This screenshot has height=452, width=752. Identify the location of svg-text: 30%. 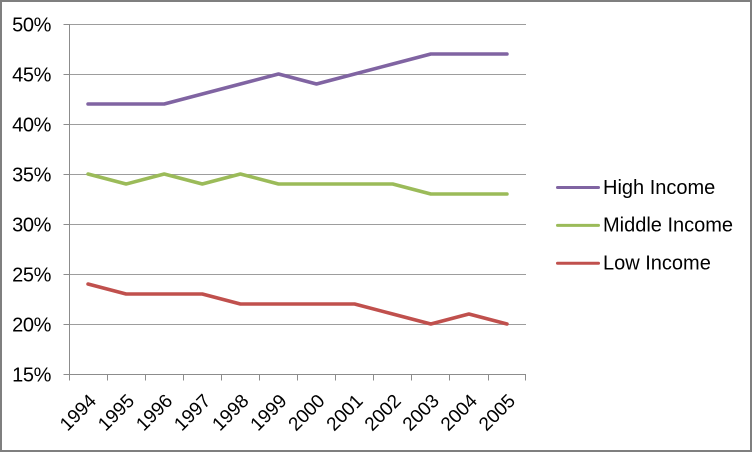
(31, 226).